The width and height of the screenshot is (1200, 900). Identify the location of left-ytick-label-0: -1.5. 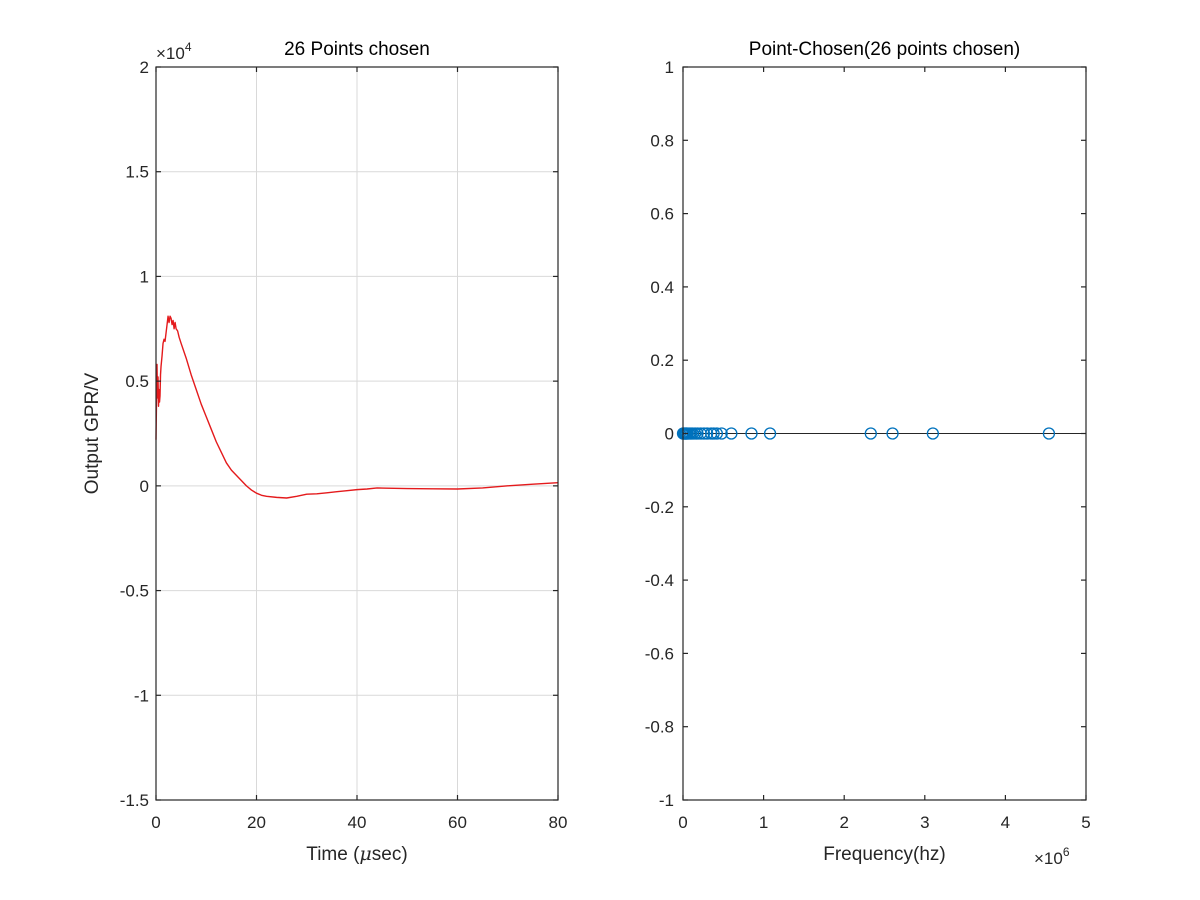
(134, 800).